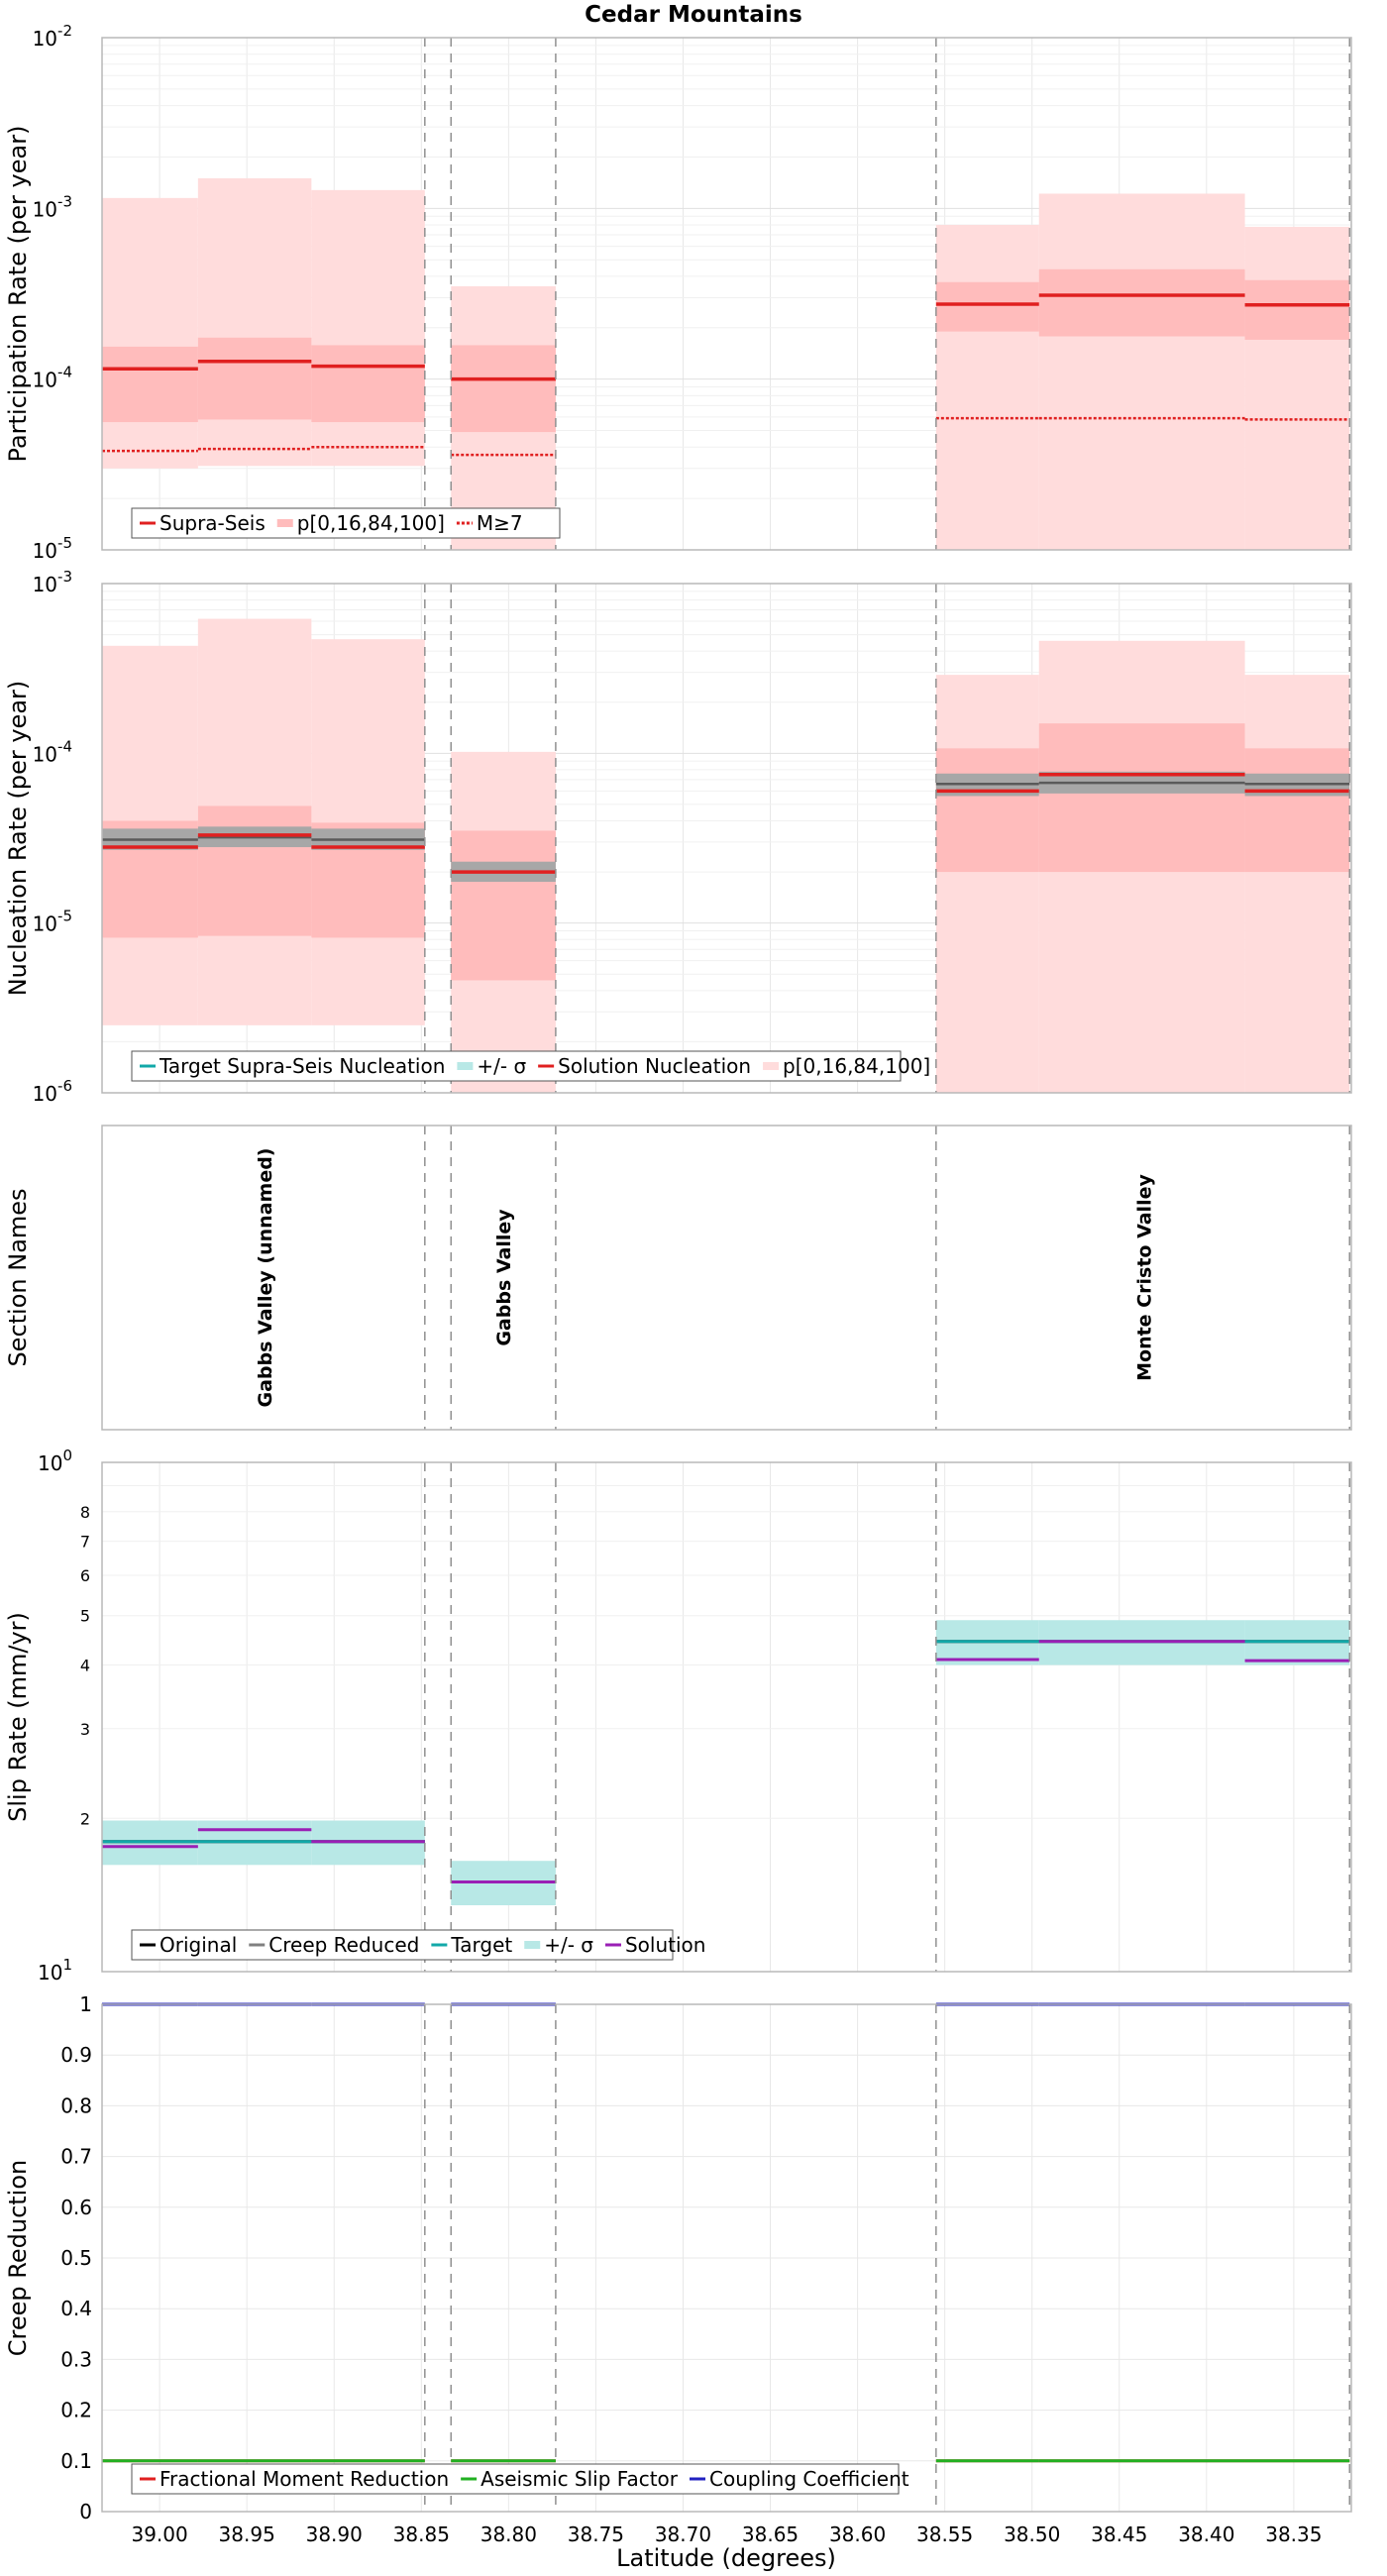 This screenshot has width=1387, height=2576. I want to click on slip-minor-tick-label: 3, so click(85, 1730).